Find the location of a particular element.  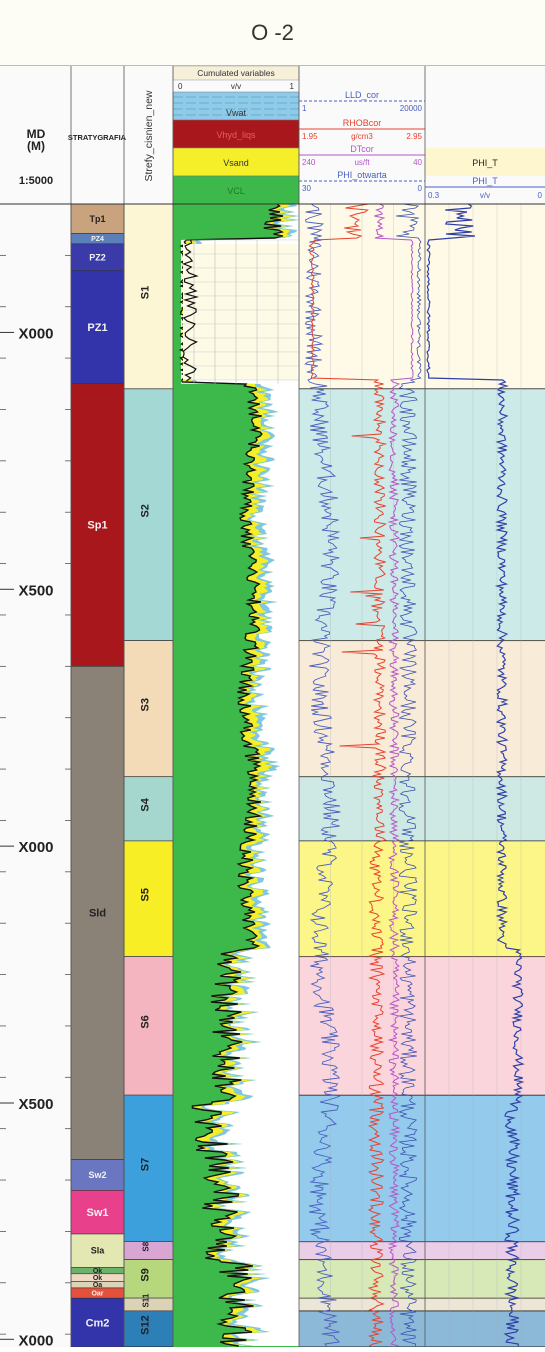

zone-label: S12 is located at coordinates (146, 1325).